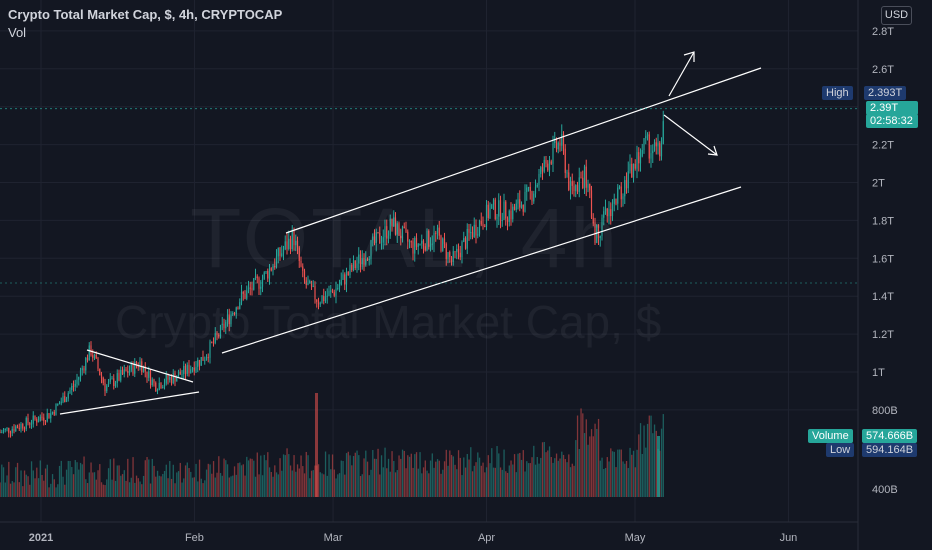 This screenshot has width=932, height=550. What do you see at coordinates (883, 297) in the screenshot?
I see `price-tick-label: 1.4T` at bounding box center [883, 297].